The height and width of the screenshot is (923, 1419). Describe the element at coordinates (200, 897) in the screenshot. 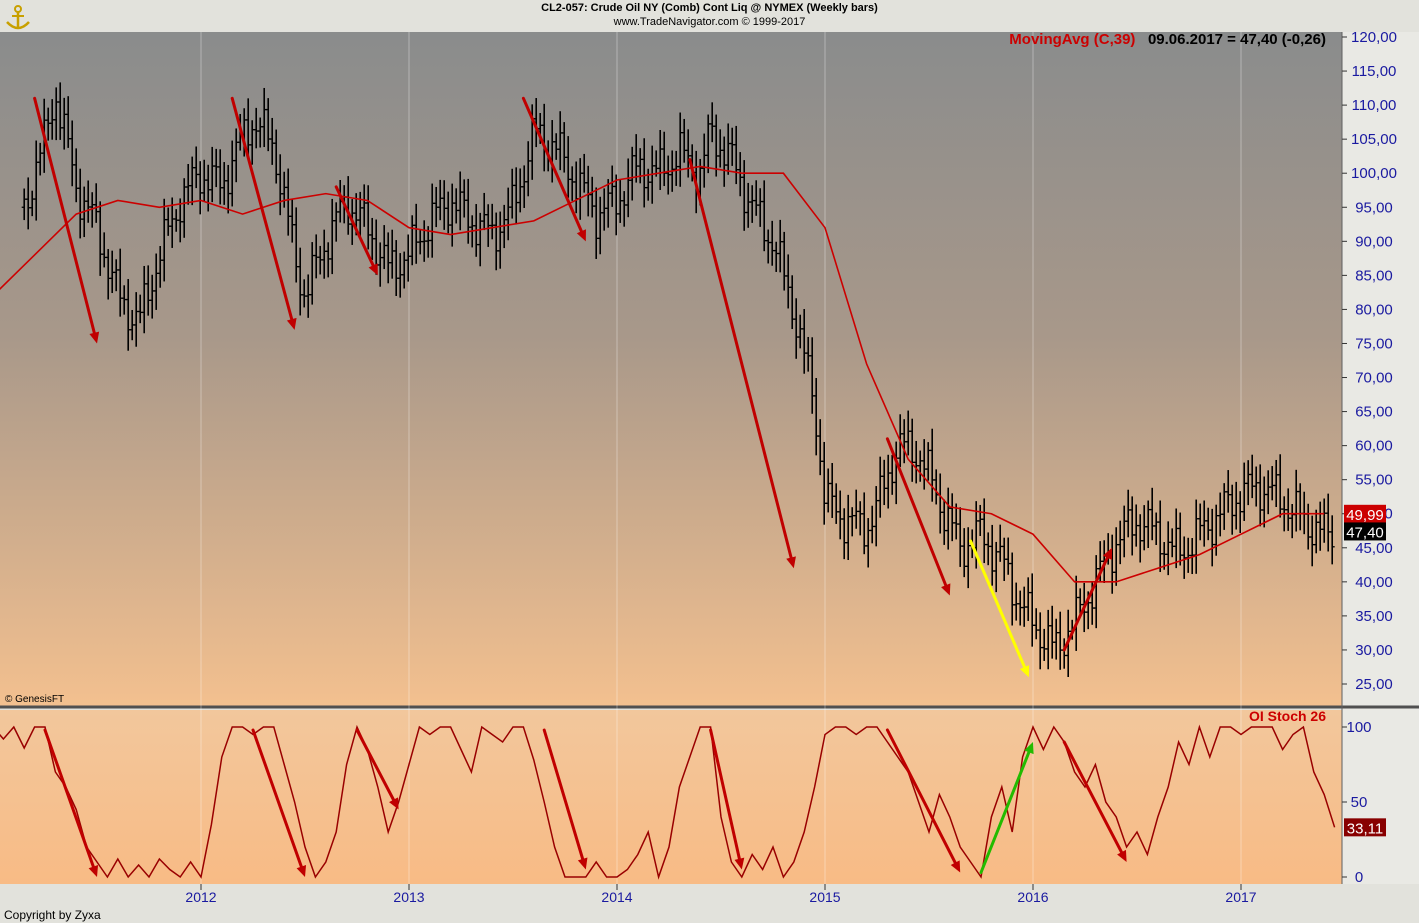

I see `x-tick-label: 2012` at that location.